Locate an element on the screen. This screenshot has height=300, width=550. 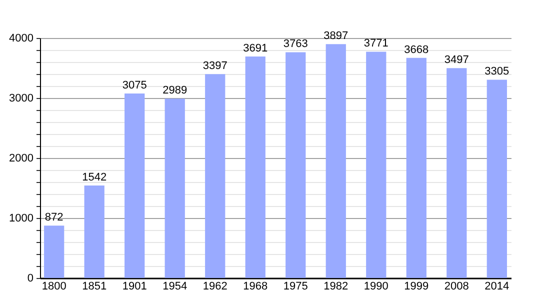
y-tick-label: 4000 is located at coordinates (21, 38).